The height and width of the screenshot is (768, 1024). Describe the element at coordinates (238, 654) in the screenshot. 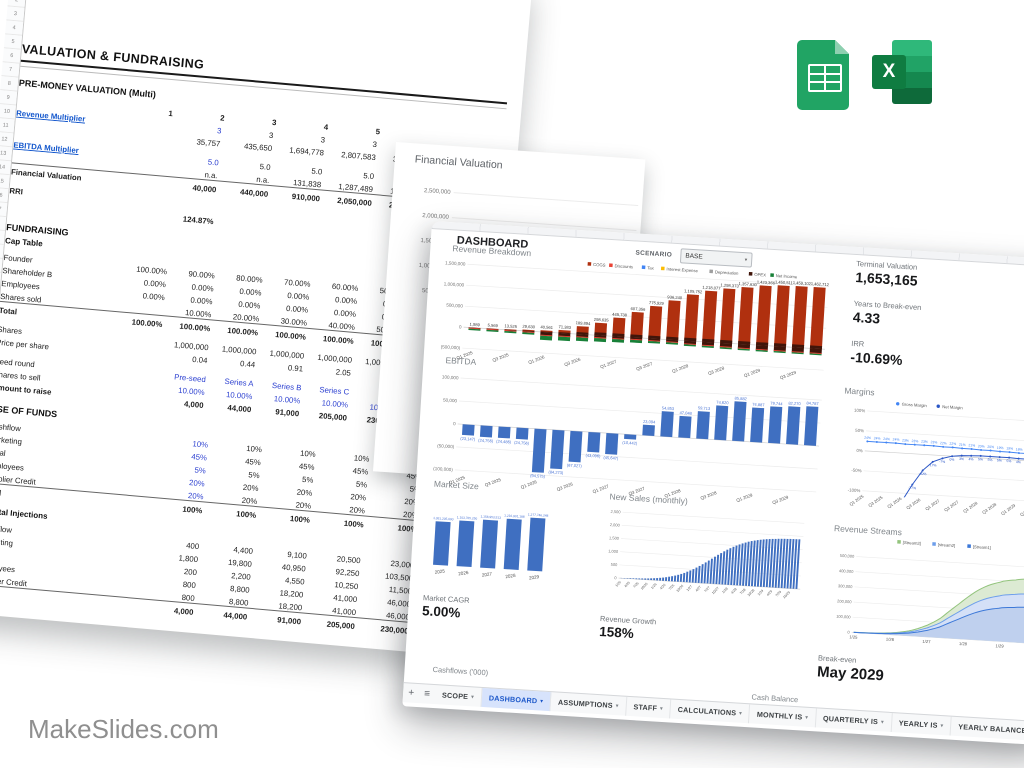

I see `column-header: 2028` at that location.